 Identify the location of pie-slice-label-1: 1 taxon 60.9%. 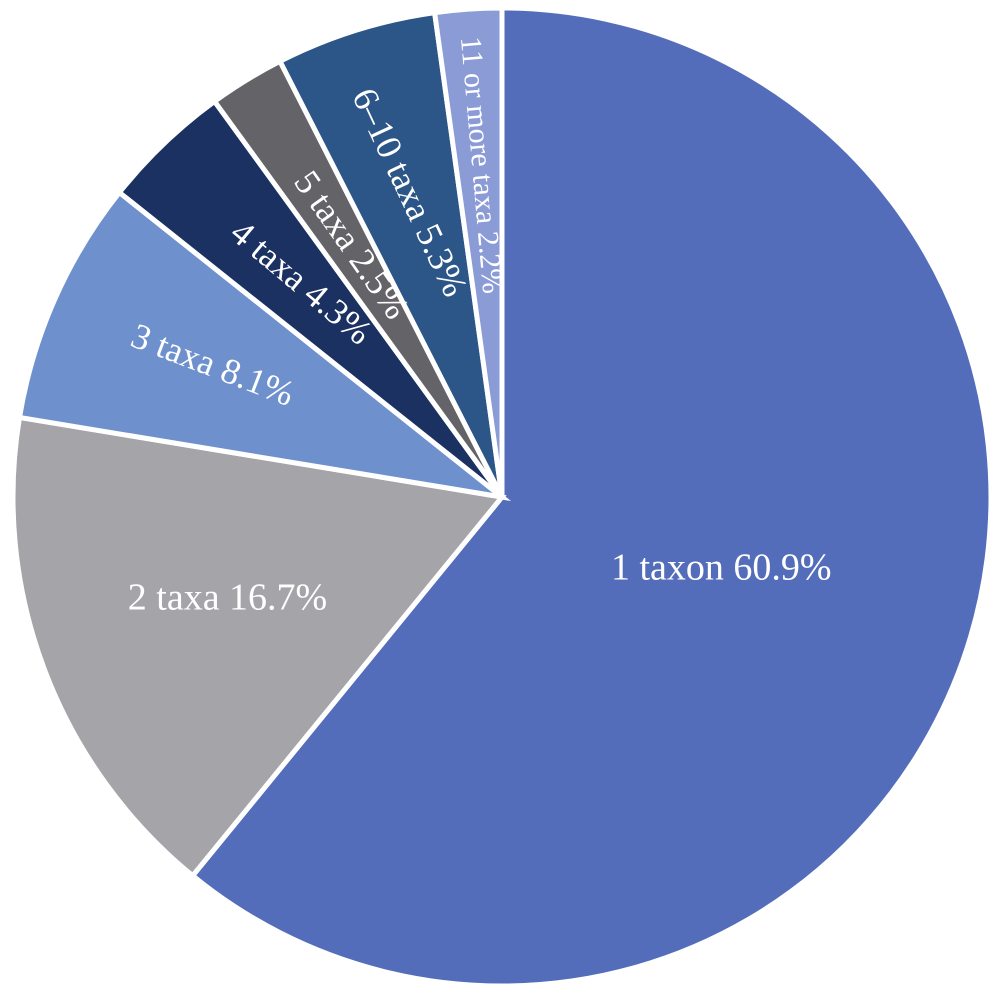
(721, 568).